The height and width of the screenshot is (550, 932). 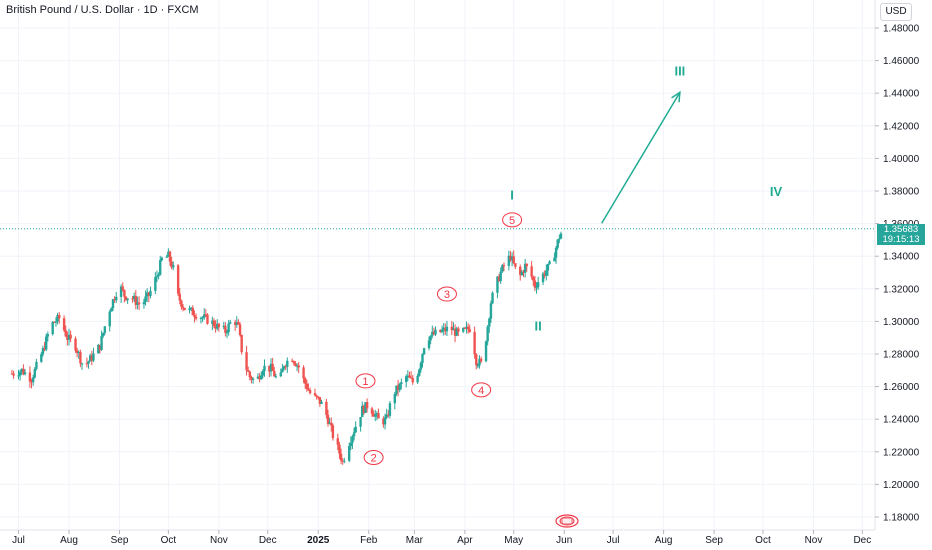 What do you see at coordinates (901, 485) in the screenshot?
I see `price-tick-label: 1.20000` at bounding box center [901, 485].